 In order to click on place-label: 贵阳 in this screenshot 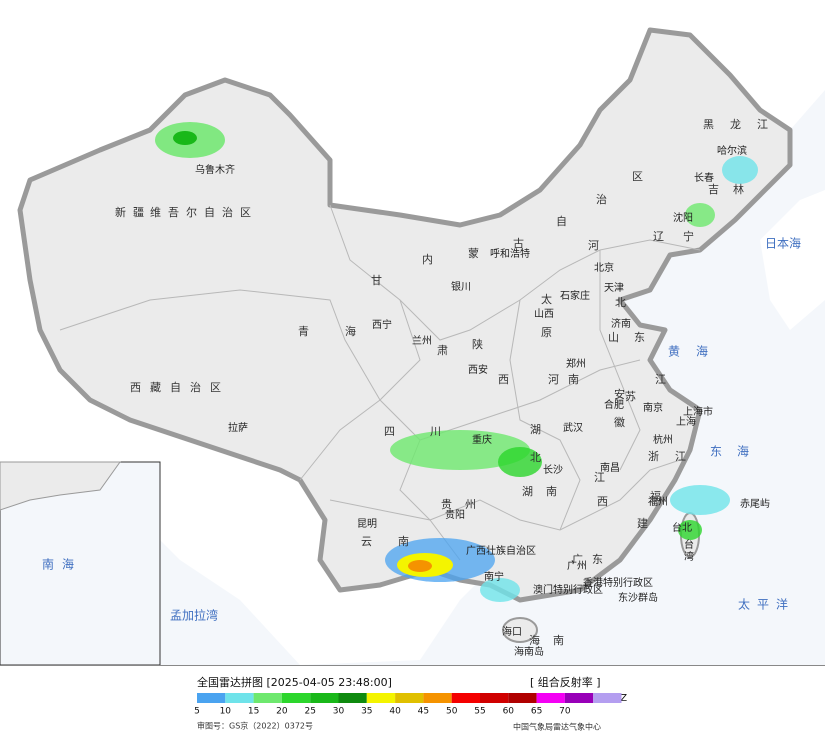, I will do `click(455, 514)`.